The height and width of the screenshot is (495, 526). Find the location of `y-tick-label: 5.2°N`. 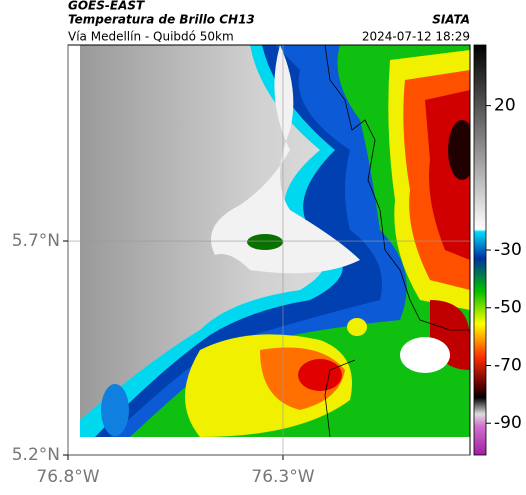

y-tick-label: 5.2°N is located at coordinates (36, 455).